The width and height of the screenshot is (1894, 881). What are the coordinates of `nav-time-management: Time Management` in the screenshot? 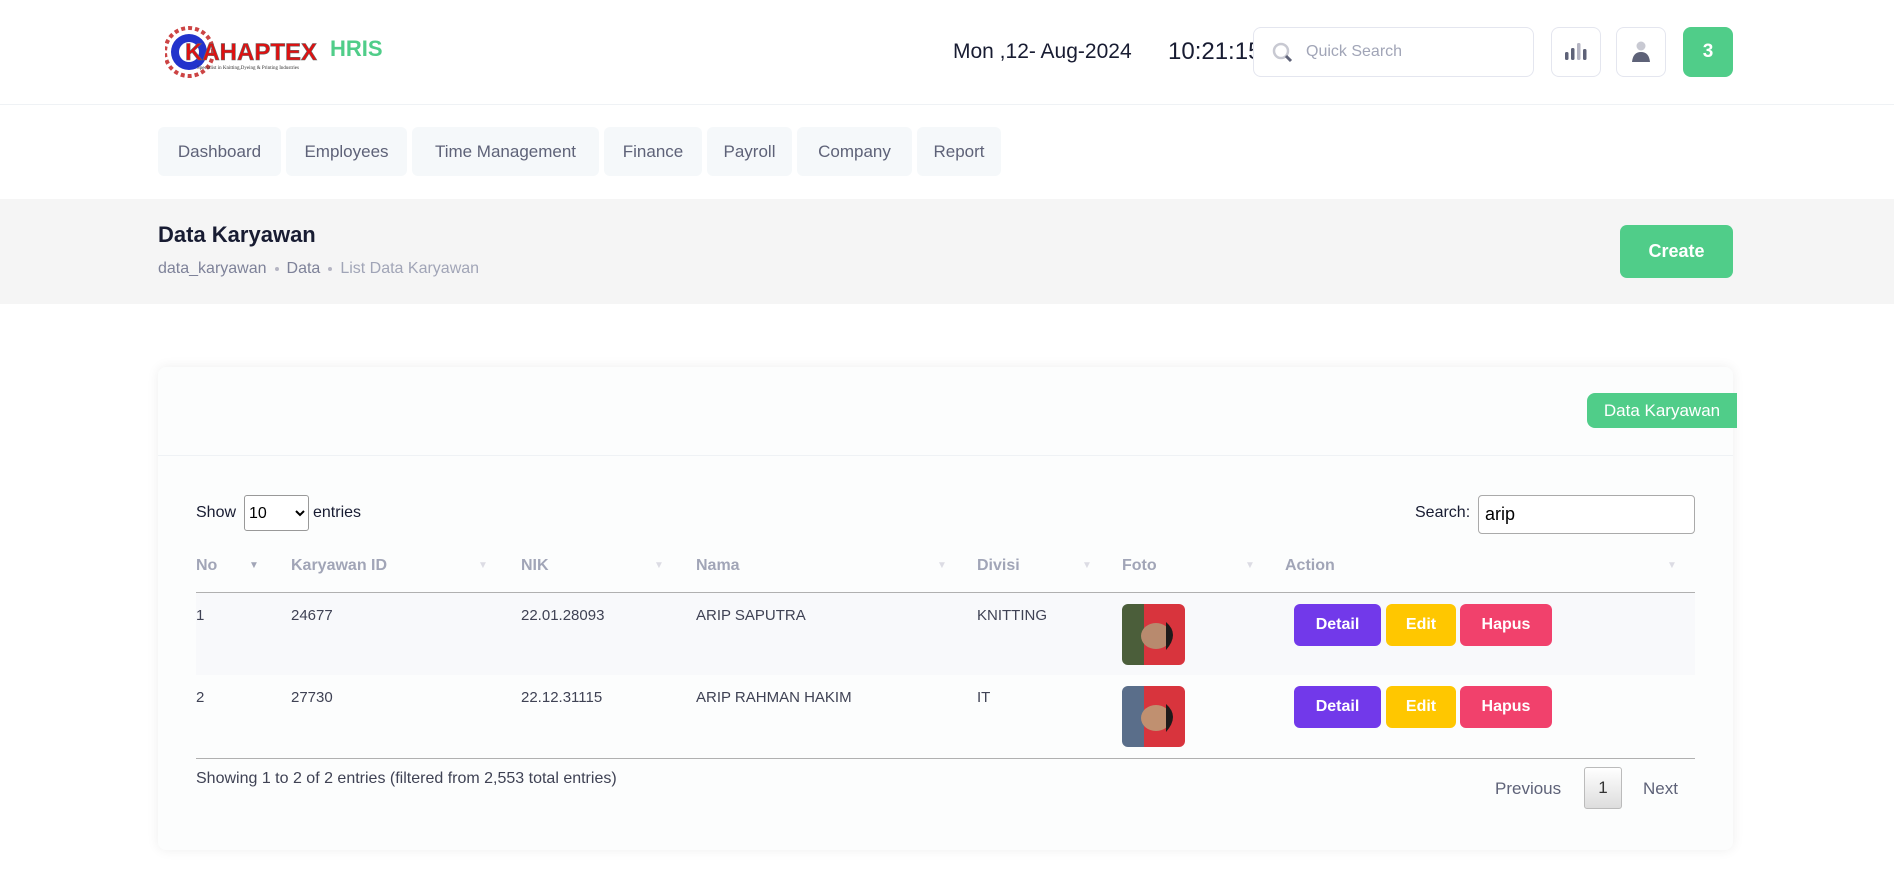 It's located at (505, 151).